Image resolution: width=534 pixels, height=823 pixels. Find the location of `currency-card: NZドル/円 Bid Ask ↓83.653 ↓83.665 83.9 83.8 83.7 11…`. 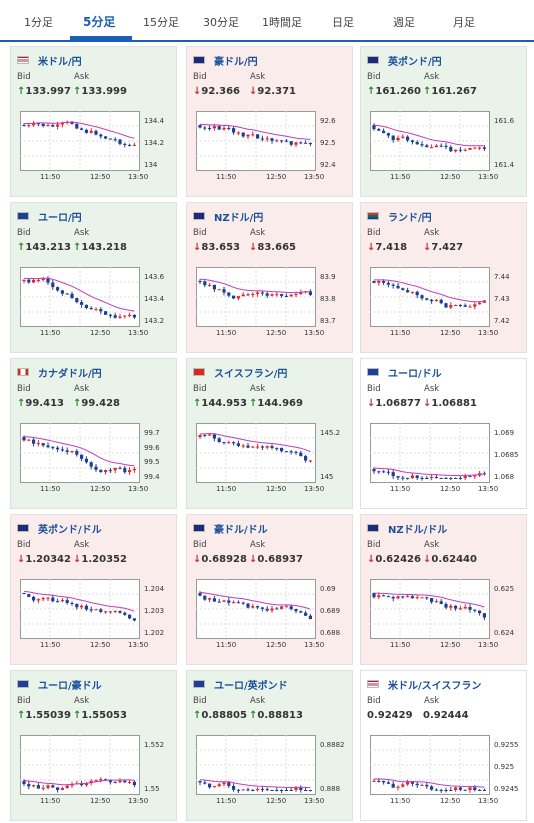

currency-card: NZドル/円 Bid Ask ↓83.653 ↓83.665 83.9 83.8 83.7 11… is located at coordinates (269, 277).